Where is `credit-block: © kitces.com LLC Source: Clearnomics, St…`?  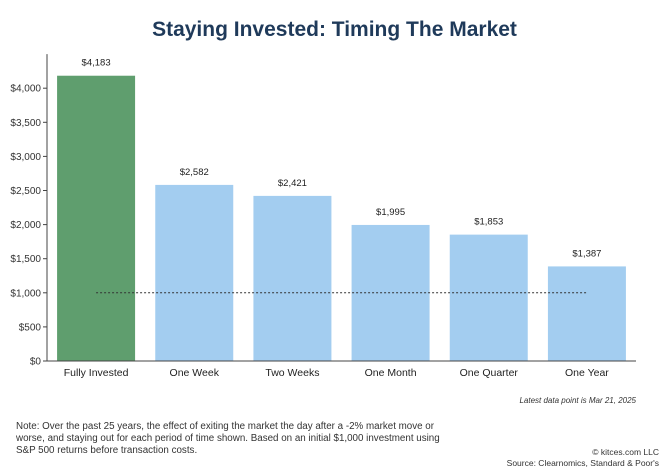 credit-block: © kitces.com LLC Source: Clearnomics, St… is located at coordinates (583, 458).